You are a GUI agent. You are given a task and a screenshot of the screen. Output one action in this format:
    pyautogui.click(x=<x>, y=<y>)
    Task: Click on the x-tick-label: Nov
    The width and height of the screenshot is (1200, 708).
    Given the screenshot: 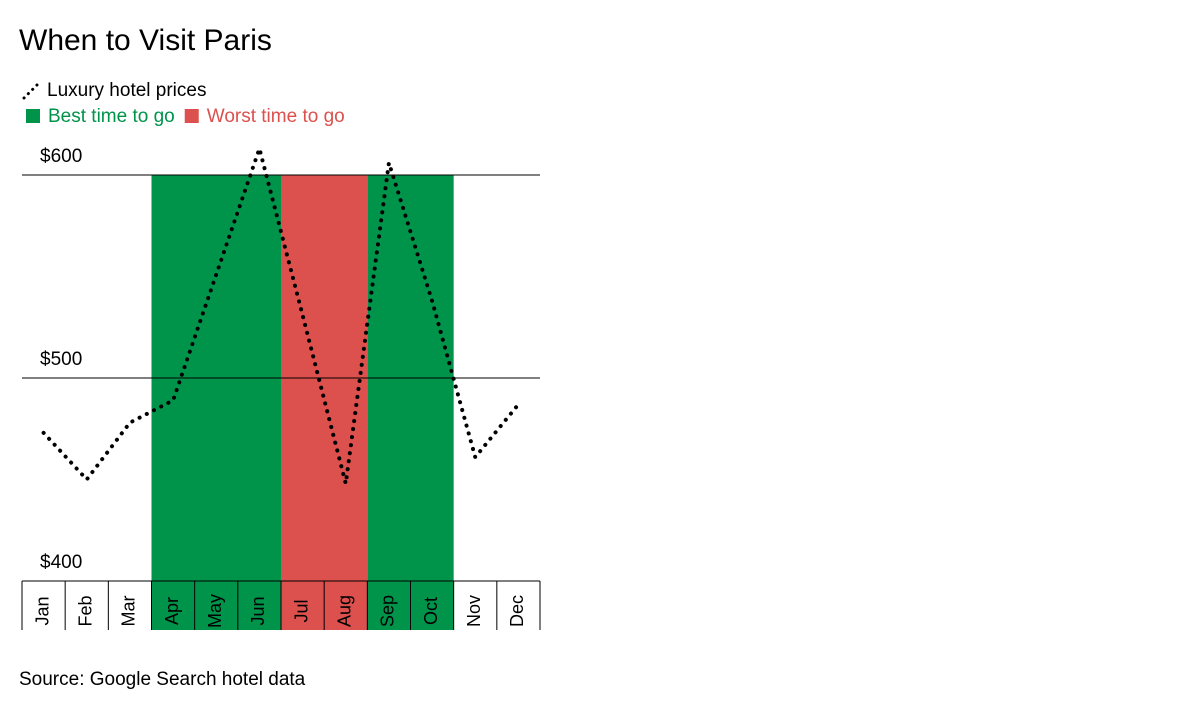 What is the action you would take?
    pyautogui.click(x=474, y=611)
    